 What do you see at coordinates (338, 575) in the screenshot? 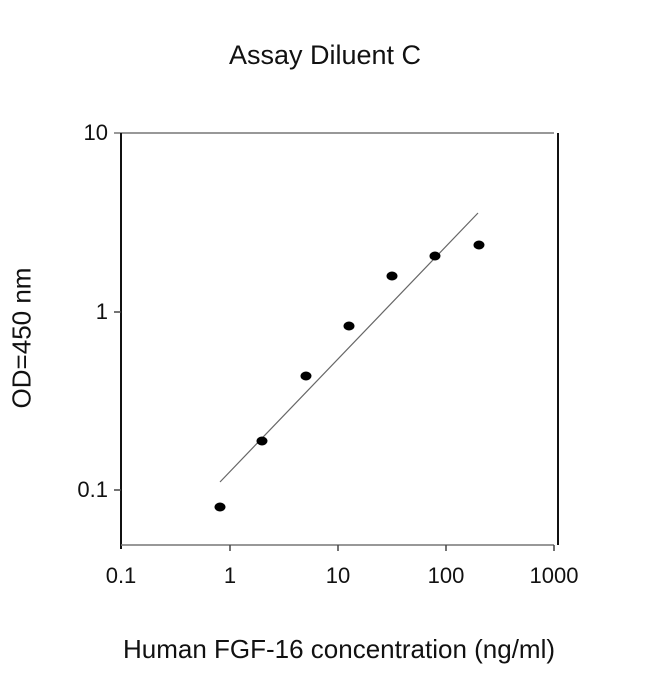
I see `x-tick-label-10: 10` at bounding box center [338, 575].